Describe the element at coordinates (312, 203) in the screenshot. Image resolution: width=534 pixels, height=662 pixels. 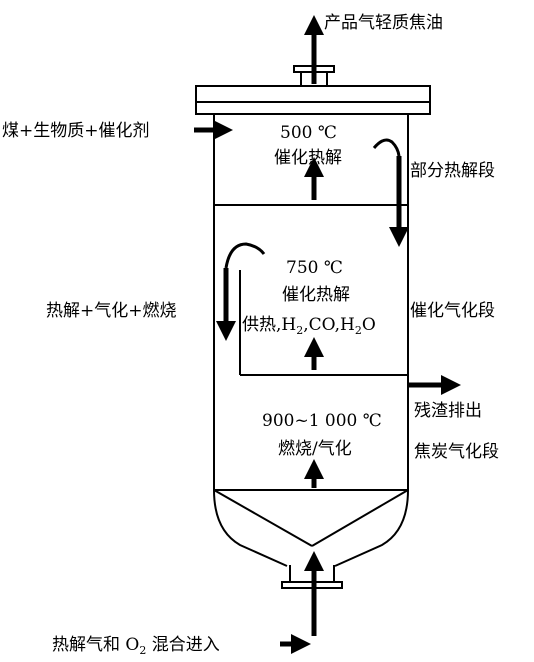
I see `curved-hooks` at that location.